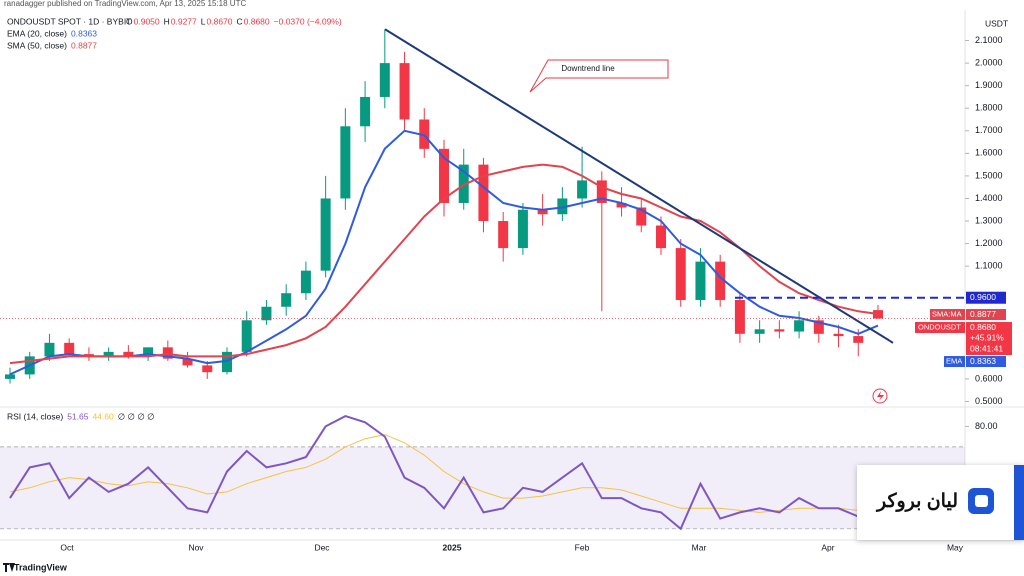  What do you see at coordinates (136, 416) in the screenshot?
I see `rsi-extra: ∅ ∅ ∅ ∅` at bounding box center [136, 416].